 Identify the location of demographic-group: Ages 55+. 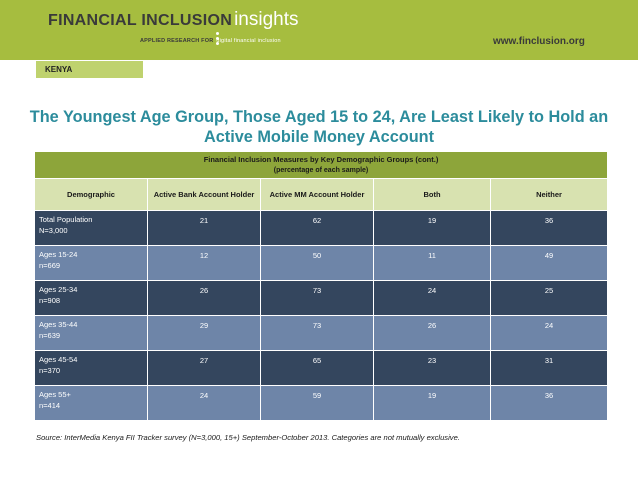
(55, 394).